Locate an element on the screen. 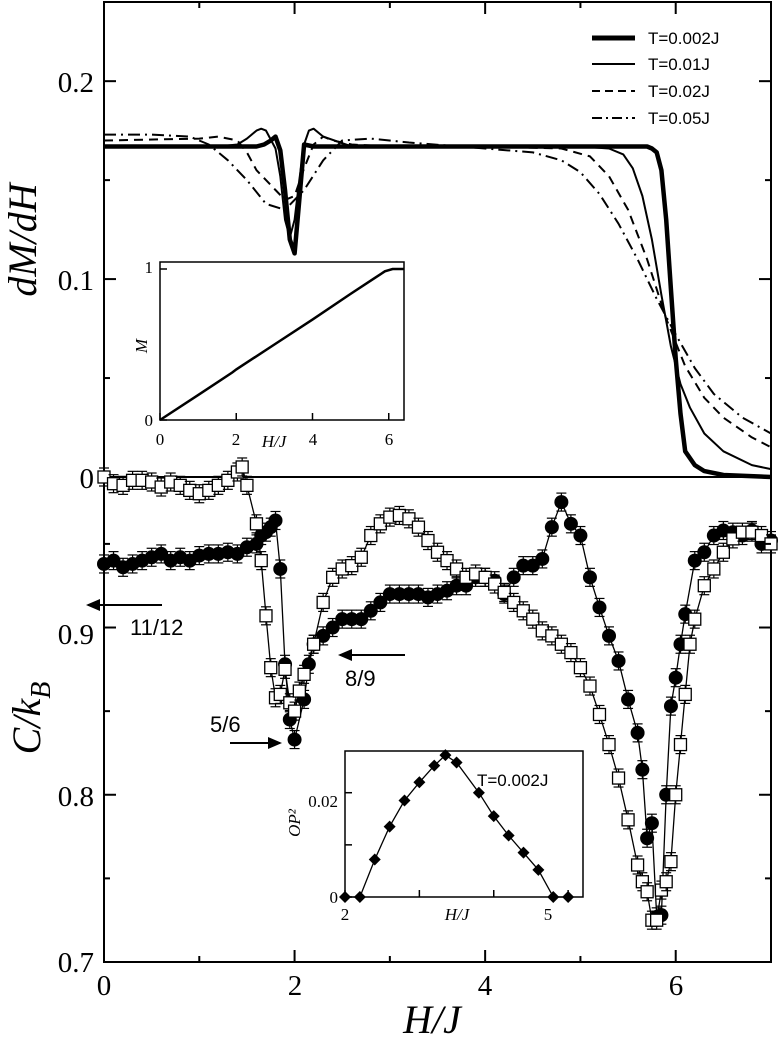  top-inset-xlabel: H/J is located at coordinates (274, 441).